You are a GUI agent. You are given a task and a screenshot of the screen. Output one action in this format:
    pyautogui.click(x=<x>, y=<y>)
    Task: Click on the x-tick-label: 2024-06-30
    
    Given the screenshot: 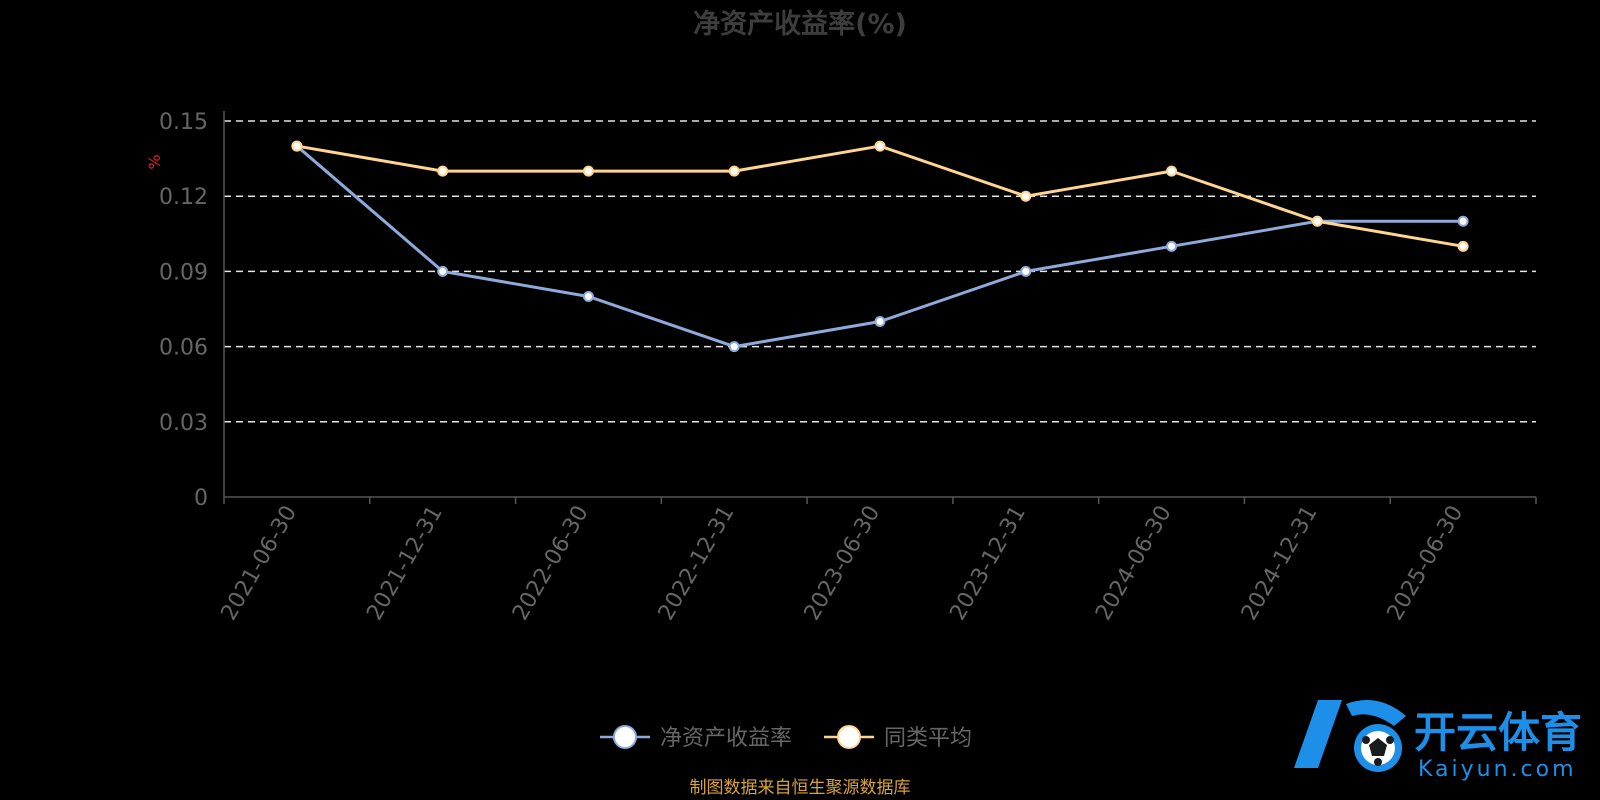 What is the action you would take?
    pyautogui.click(x=1134, y=563)
    